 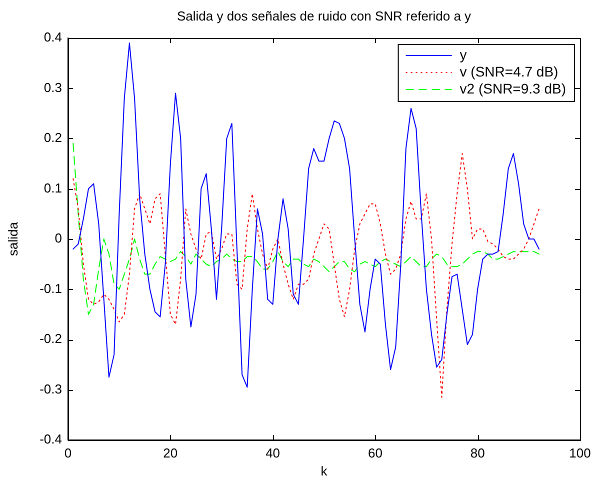 I want to click on x-tick-label: 20, so click(x=170, y=452).